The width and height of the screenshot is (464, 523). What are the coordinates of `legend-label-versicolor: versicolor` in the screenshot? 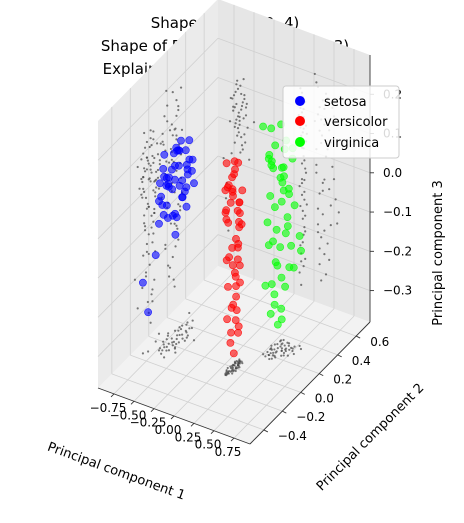 It's located at (356, 122).